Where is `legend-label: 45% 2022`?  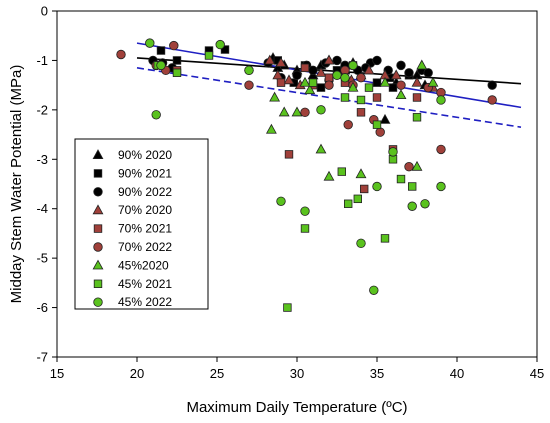
legend-label: 45% 2022 is located at coordinates (145, 302).